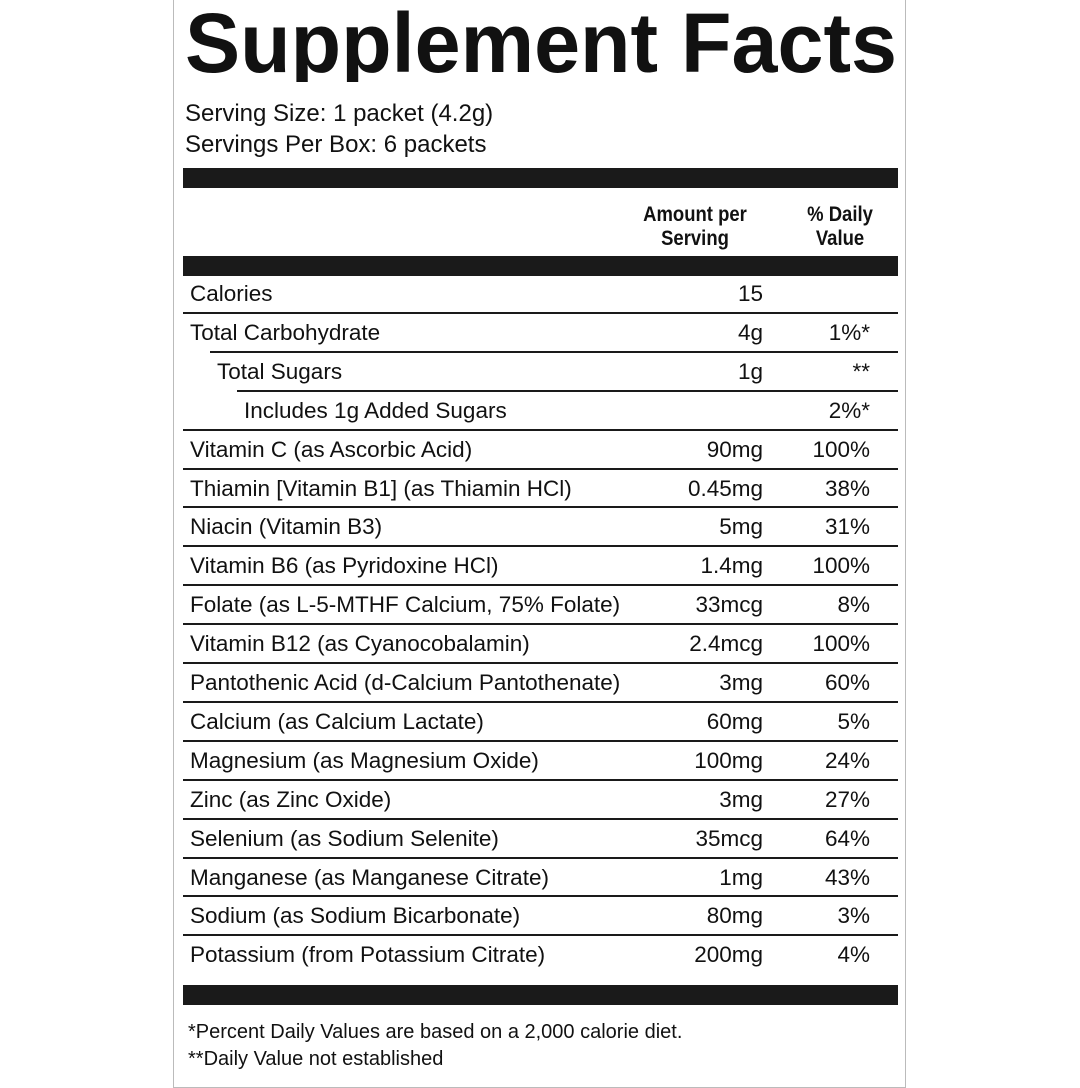 Image resolution: width=1080 pixels, height=1088 pixels. What do you see at coordinates (540, 838) in the screenshot?
I see `nutrient-row: Selenium (as Sodium Selenite) 35mcg 64%` at bounding box center [540, 838].